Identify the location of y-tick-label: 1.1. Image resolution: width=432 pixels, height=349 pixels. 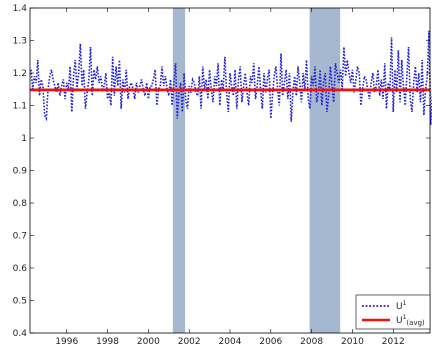
(20, 107).